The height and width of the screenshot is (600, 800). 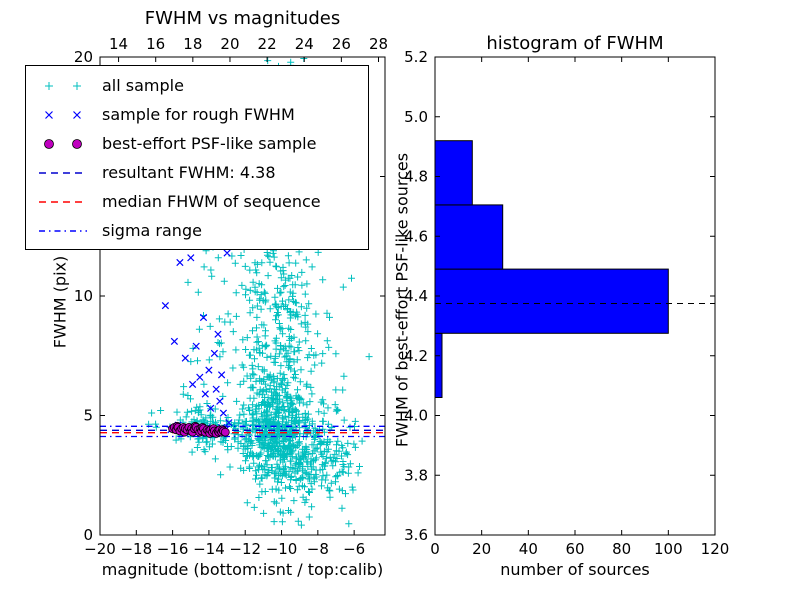 What do you see at coordinates (209, 143) in the screenshot?
I see `legend-entry-label: best-effort PSF-like sample` at bounding box center [209, 143].